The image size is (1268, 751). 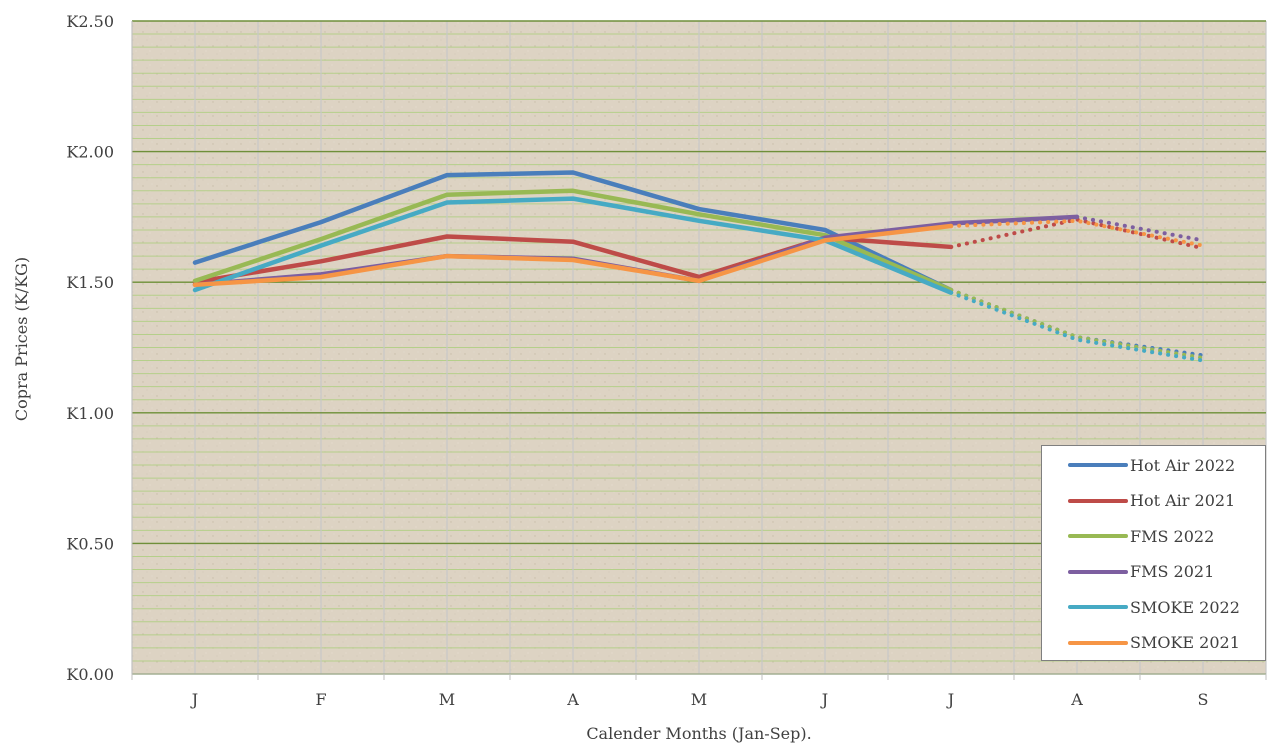 I want to click on legend-label: Hot Air 2022, so click(x=1182, y=465).